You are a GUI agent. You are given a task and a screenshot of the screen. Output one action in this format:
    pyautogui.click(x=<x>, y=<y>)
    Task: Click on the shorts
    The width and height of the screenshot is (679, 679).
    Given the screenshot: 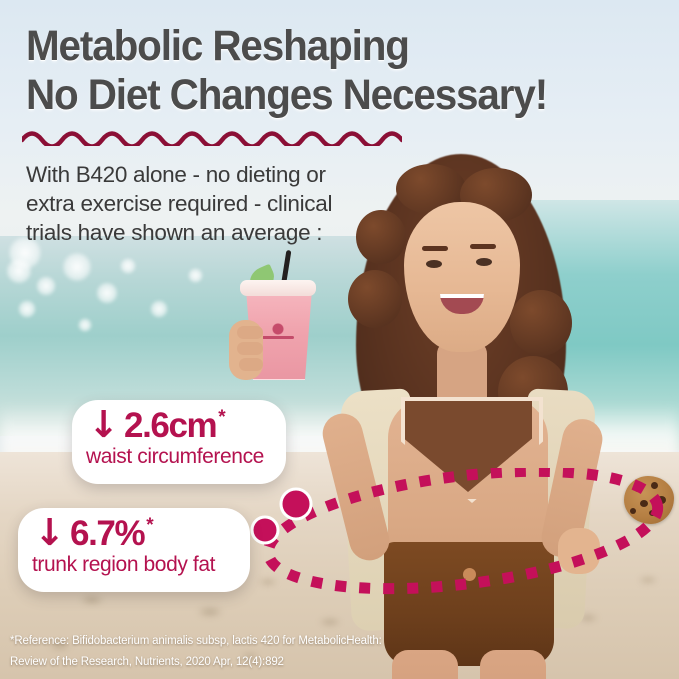 What is the action you would take?
    pyautogui.click(x=469, y=604)
    